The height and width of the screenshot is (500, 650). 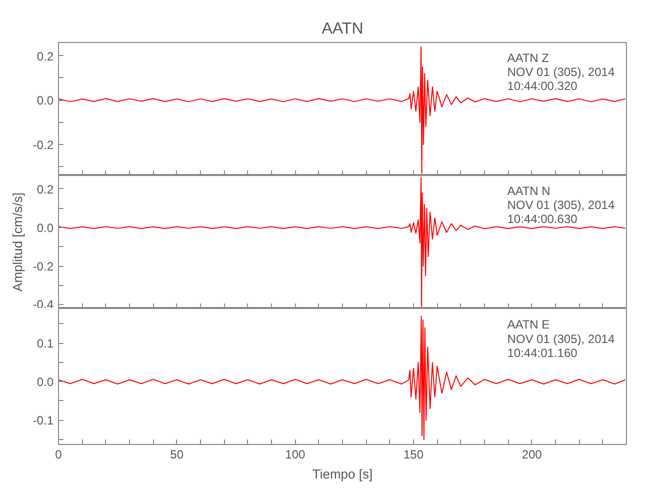 What do you see at coordinates (343, 29) in the screenshot?
I see `chart-title: AATN` at bounding box center [343, 29].